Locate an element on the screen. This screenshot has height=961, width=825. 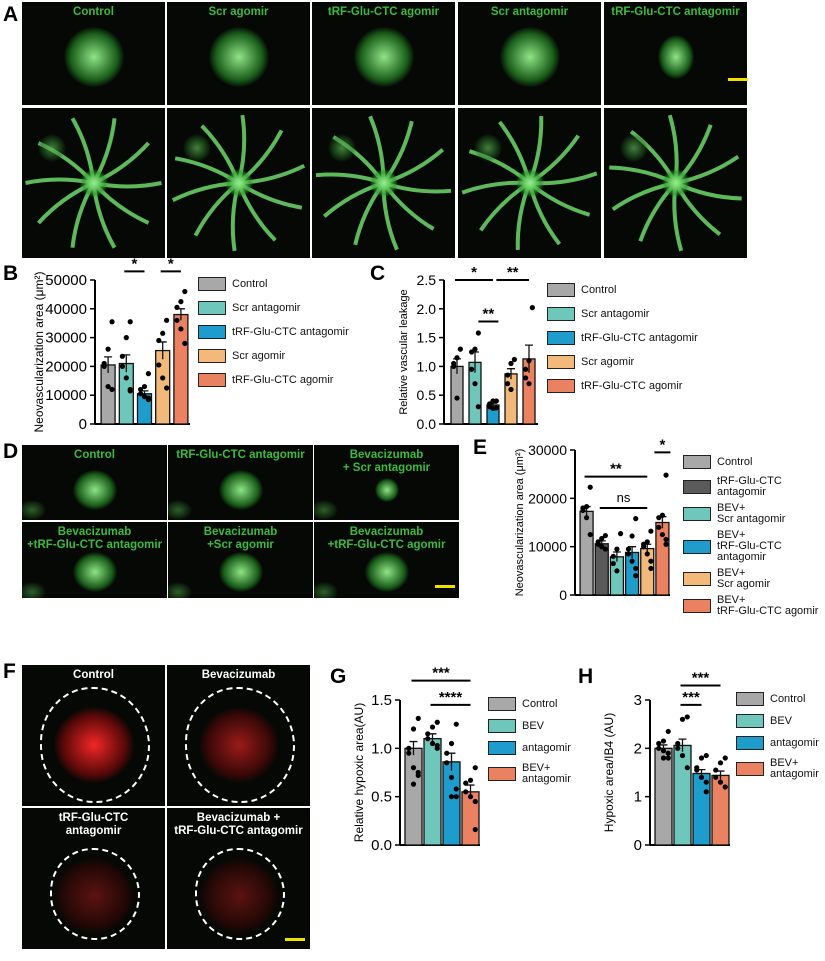
y-tick-label: 0 is located at coordinates (83, 424).